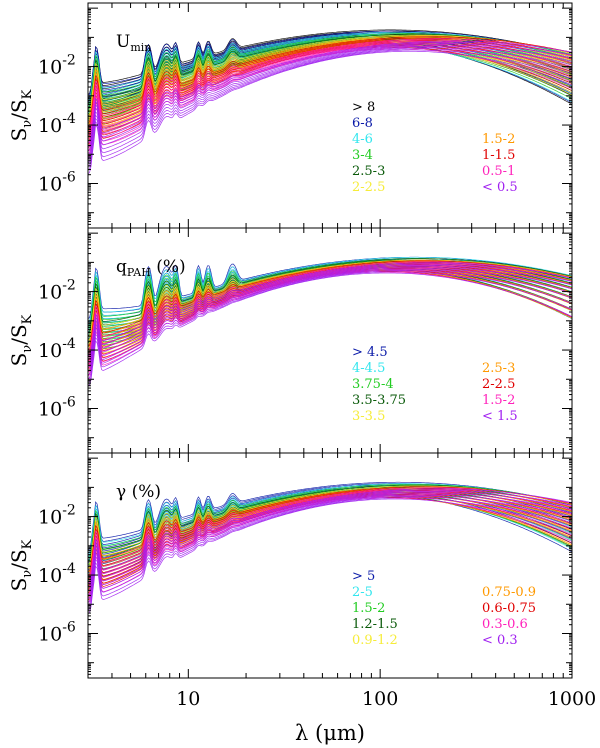 This screenshot has width=600, height=748. What do you see at coordinates (509, 608) in the screenshot?
I see `legend-label: 0.6-0.75` at bounding box center [509, 608].